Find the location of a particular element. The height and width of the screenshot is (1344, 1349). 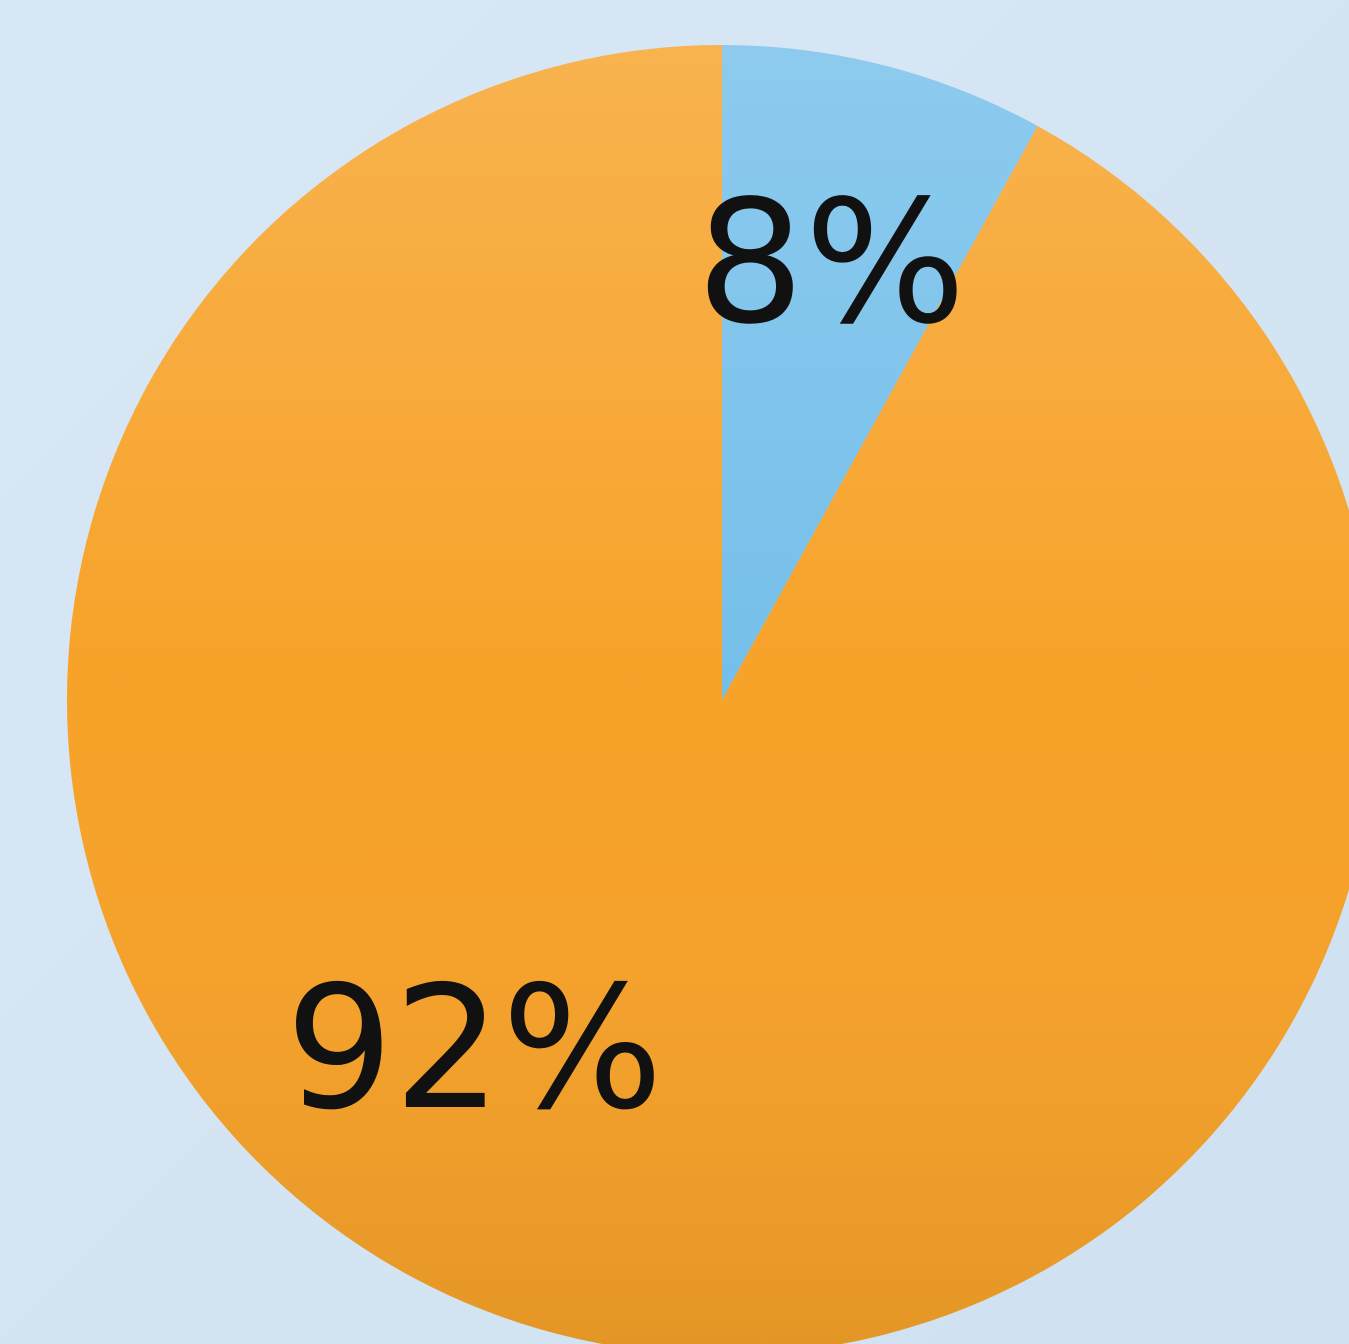

data-label: 8% is located at coordinates (831, 263).